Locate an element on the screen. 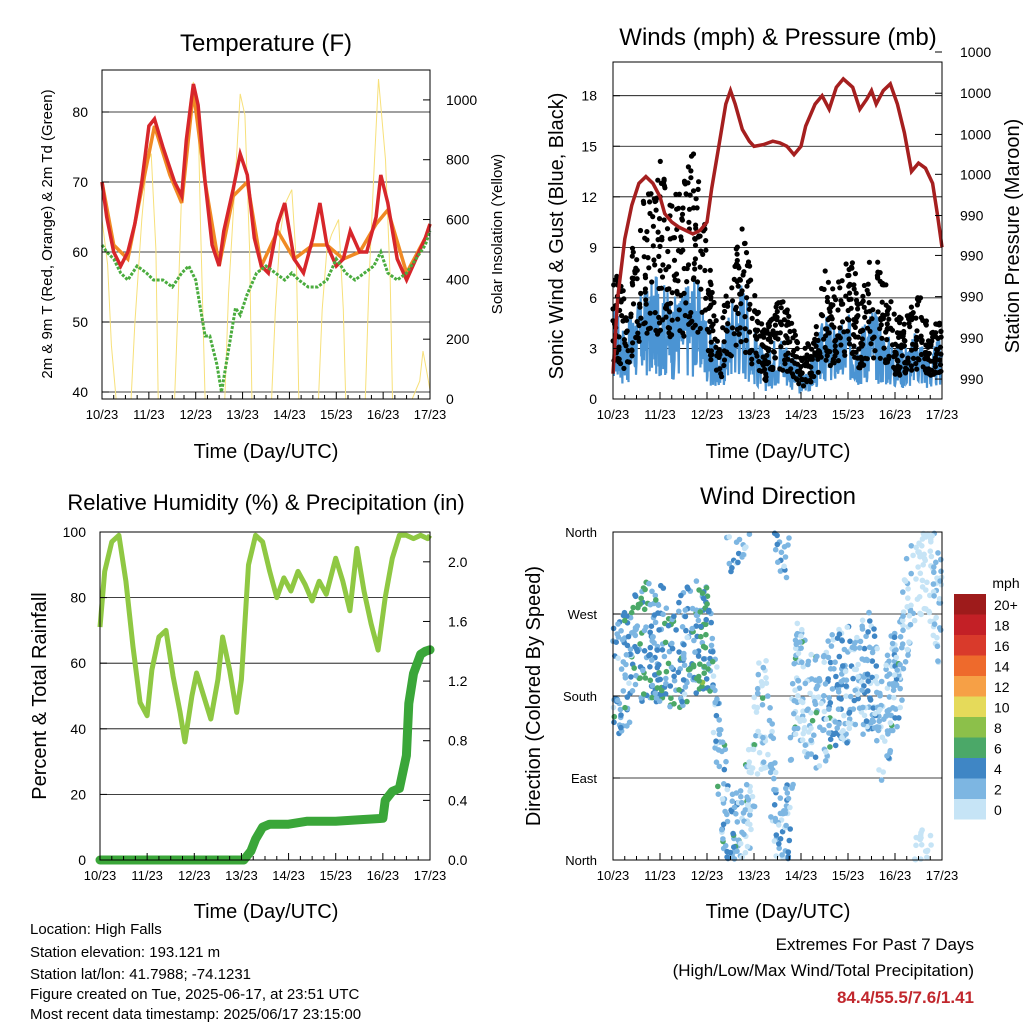 This screenshot has width=1024, height=1024. x-tick-label: 16/23 is located at coordinates (383, 875).